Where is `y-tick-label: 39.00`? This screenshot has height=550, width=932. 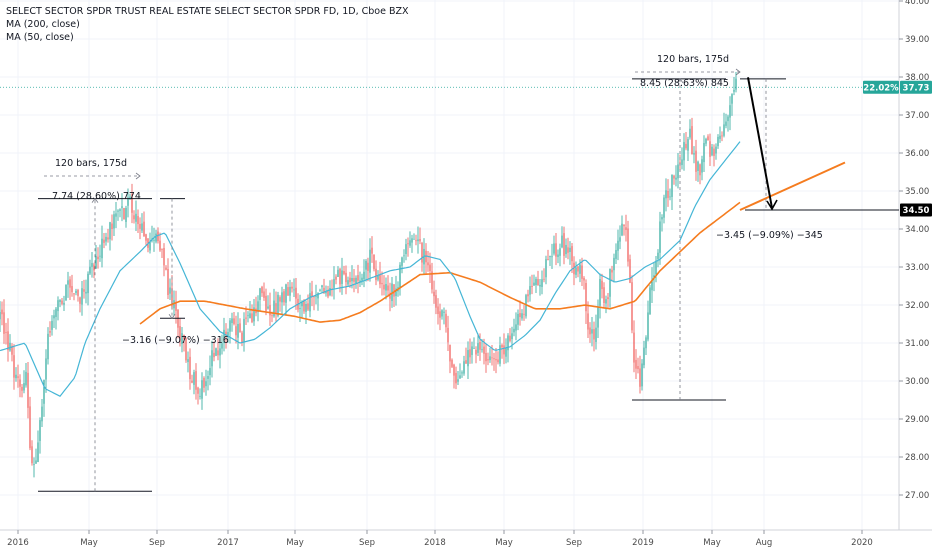
y-tick-label: 39.00 is located at coordinates (917, 40).